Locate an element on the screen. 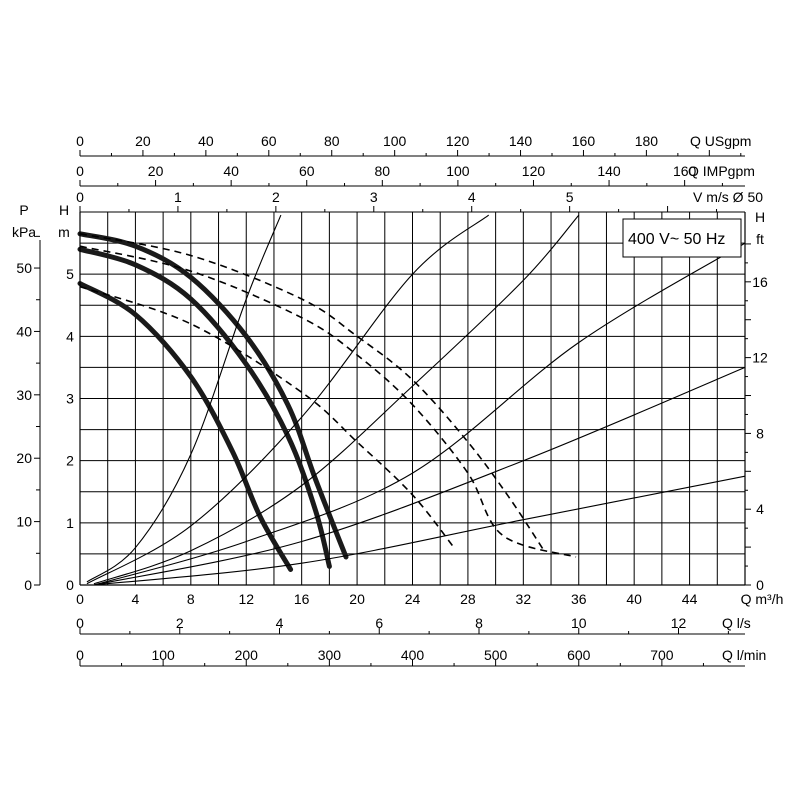 This screenshot has width=800, height=800. impgpm-axis-label: Q IMPgpm is located at coordinates (721, 171).